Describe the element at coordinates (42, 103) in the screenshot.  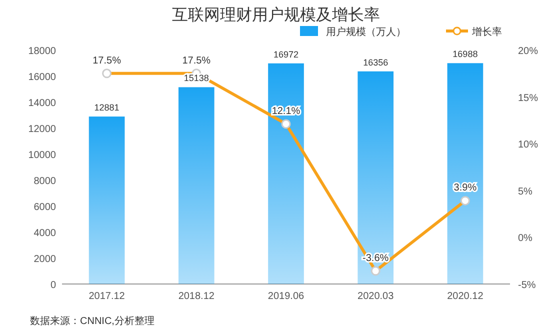
I see `y-tick-label: 14000` at that location.